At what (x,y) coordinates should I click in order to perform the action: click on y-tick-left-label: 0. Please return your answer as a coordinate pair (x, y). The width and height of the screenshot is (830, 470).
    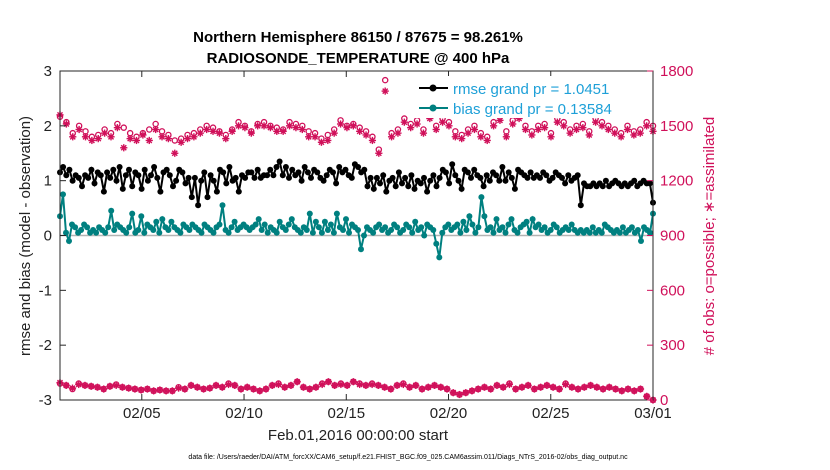
    Looking at the image, I should click on (48, 236).